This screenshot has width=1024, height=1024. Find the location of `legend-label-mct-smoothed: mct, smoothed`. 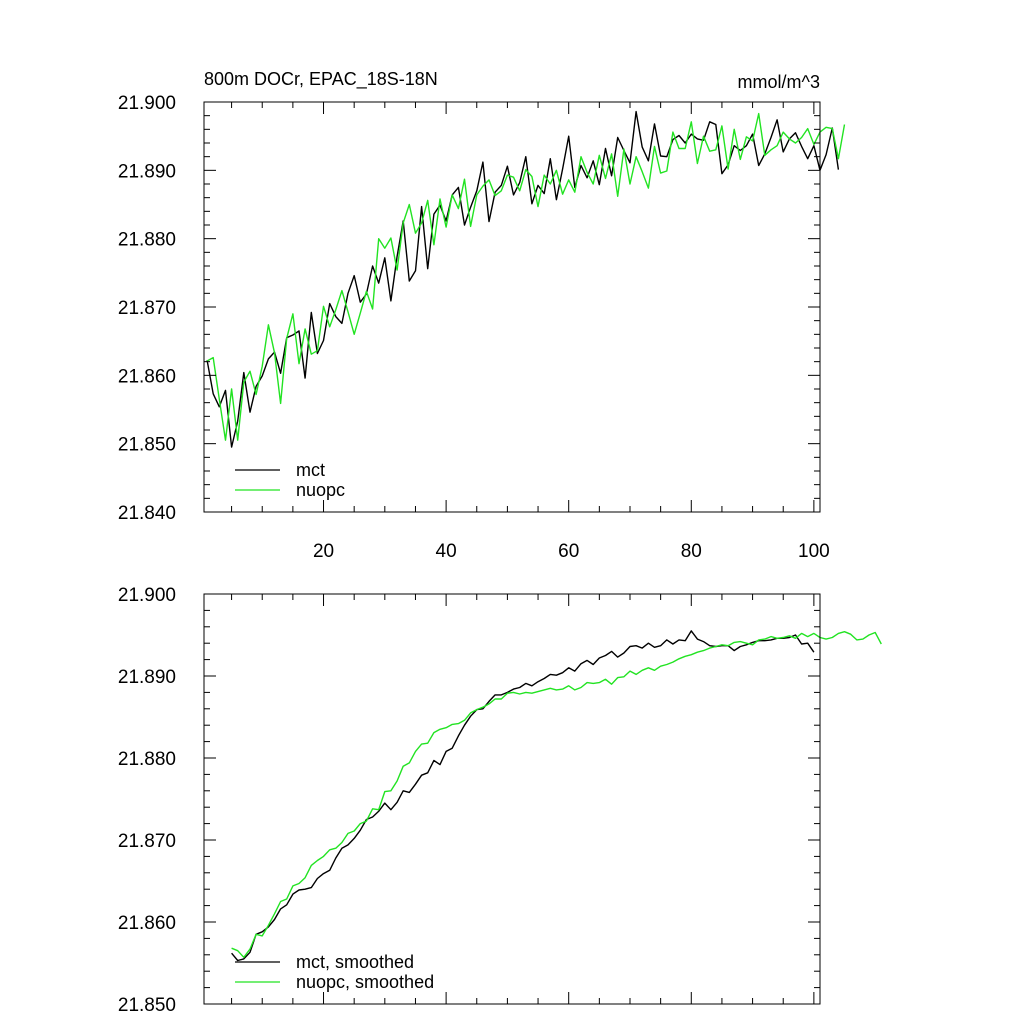

legend-label-mct-smoothed: mct, smoothed is located at coordinates (355, 962).